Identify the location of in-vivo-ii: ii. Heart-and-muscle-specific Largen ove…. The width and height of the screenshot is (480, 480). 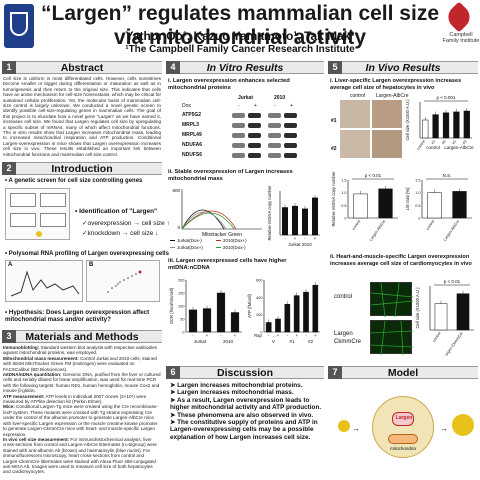
(401, 260).